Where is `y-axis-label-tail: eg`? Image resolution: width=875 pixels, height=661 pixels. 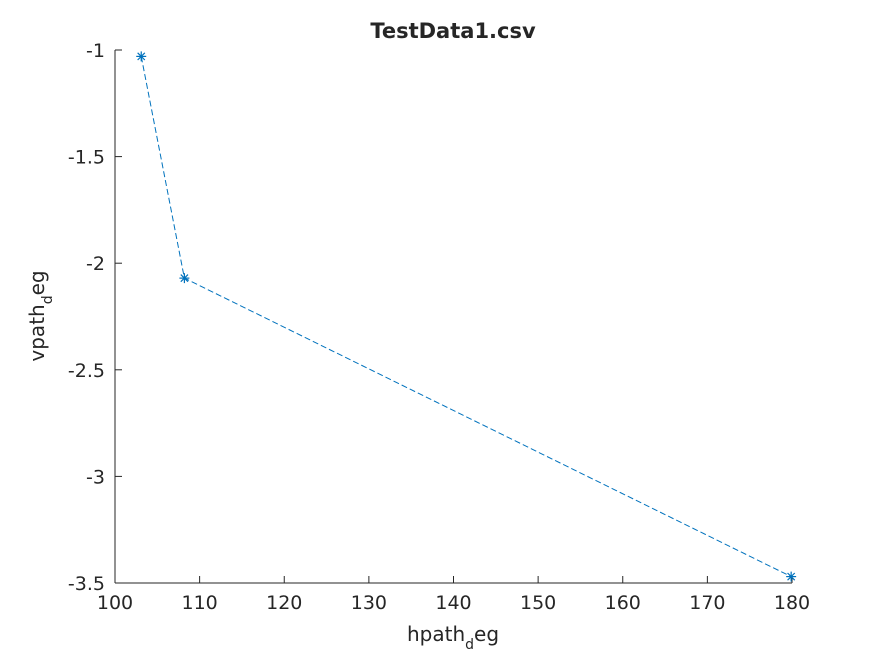
y-axis-label-tail: eg is located at coordinates (37, 282).